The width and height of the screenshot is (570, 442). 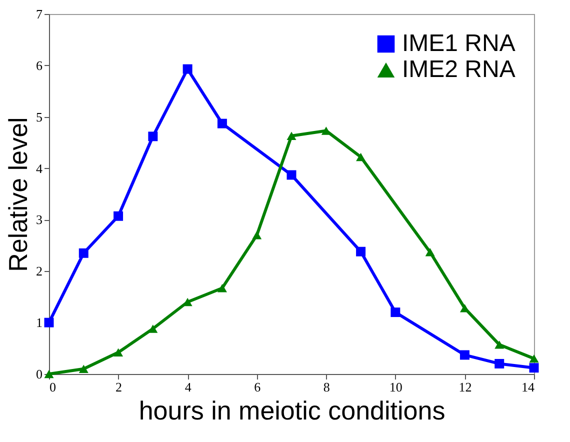 I want to click on y-axis-title: Relative level, so click(x=18, y=194).